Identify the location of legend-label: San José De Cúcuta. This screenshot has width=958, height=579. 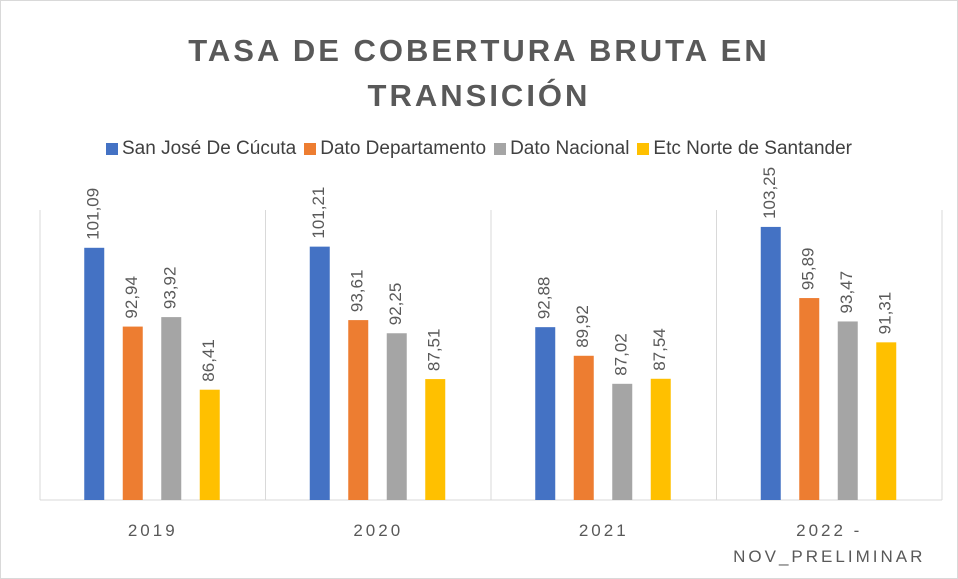
(209, 148).